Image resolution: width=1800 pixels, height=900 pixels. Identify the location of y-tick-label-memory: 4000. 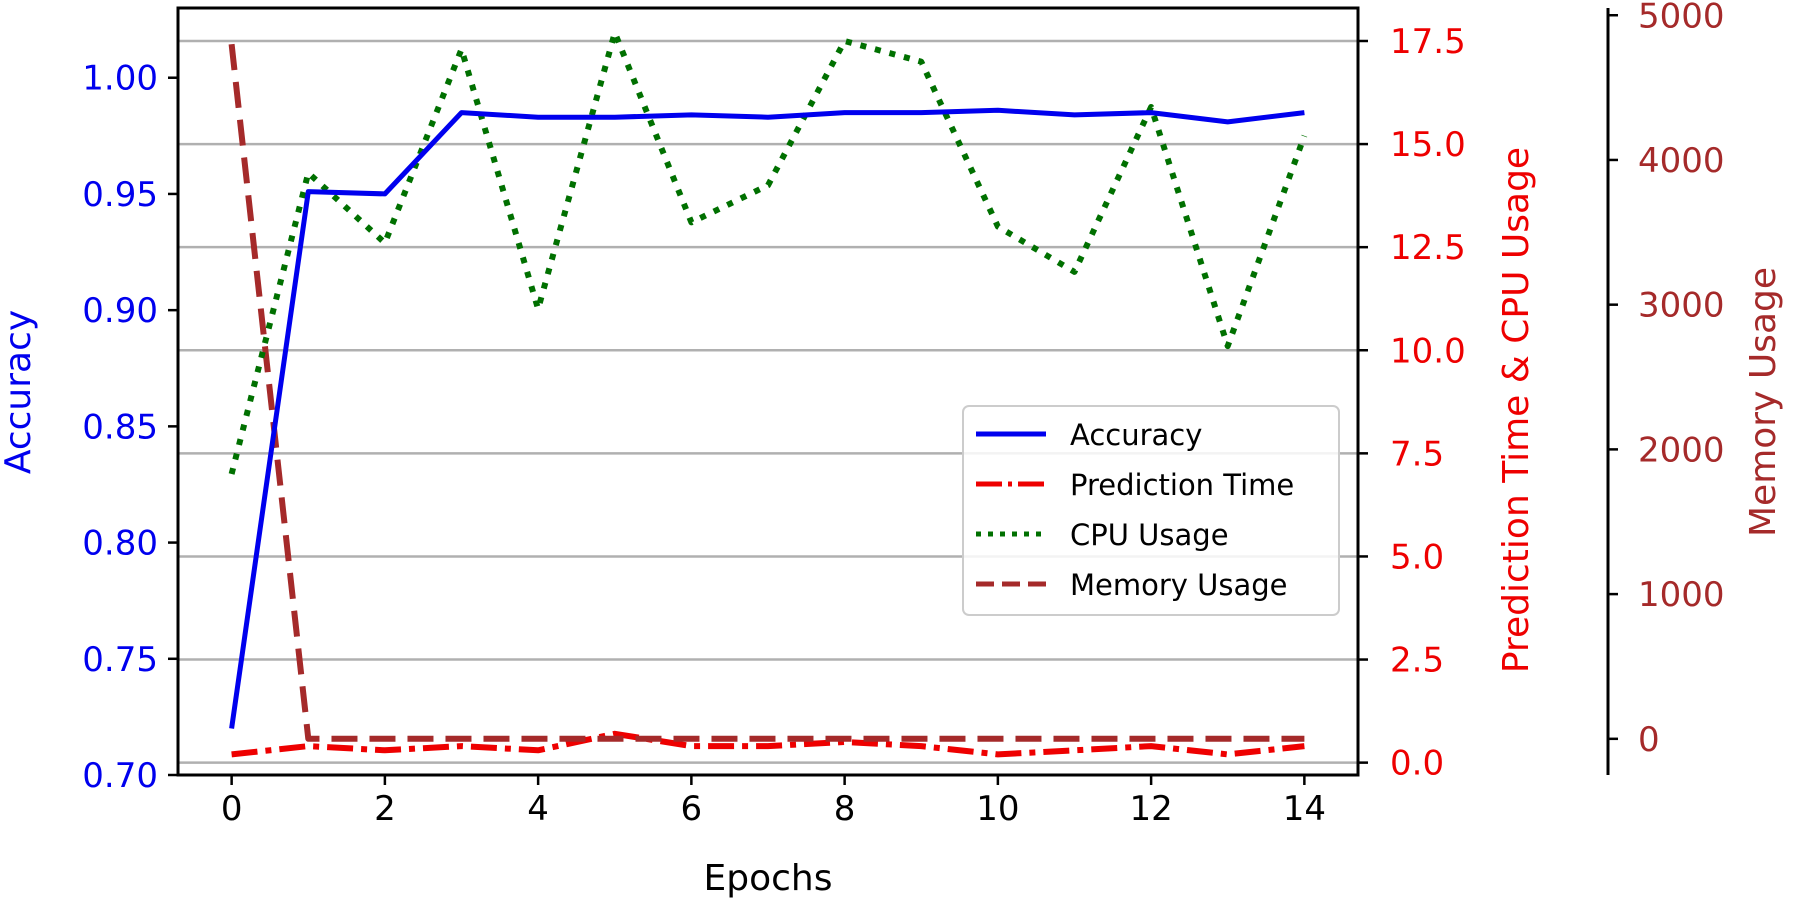
(1681, 161).